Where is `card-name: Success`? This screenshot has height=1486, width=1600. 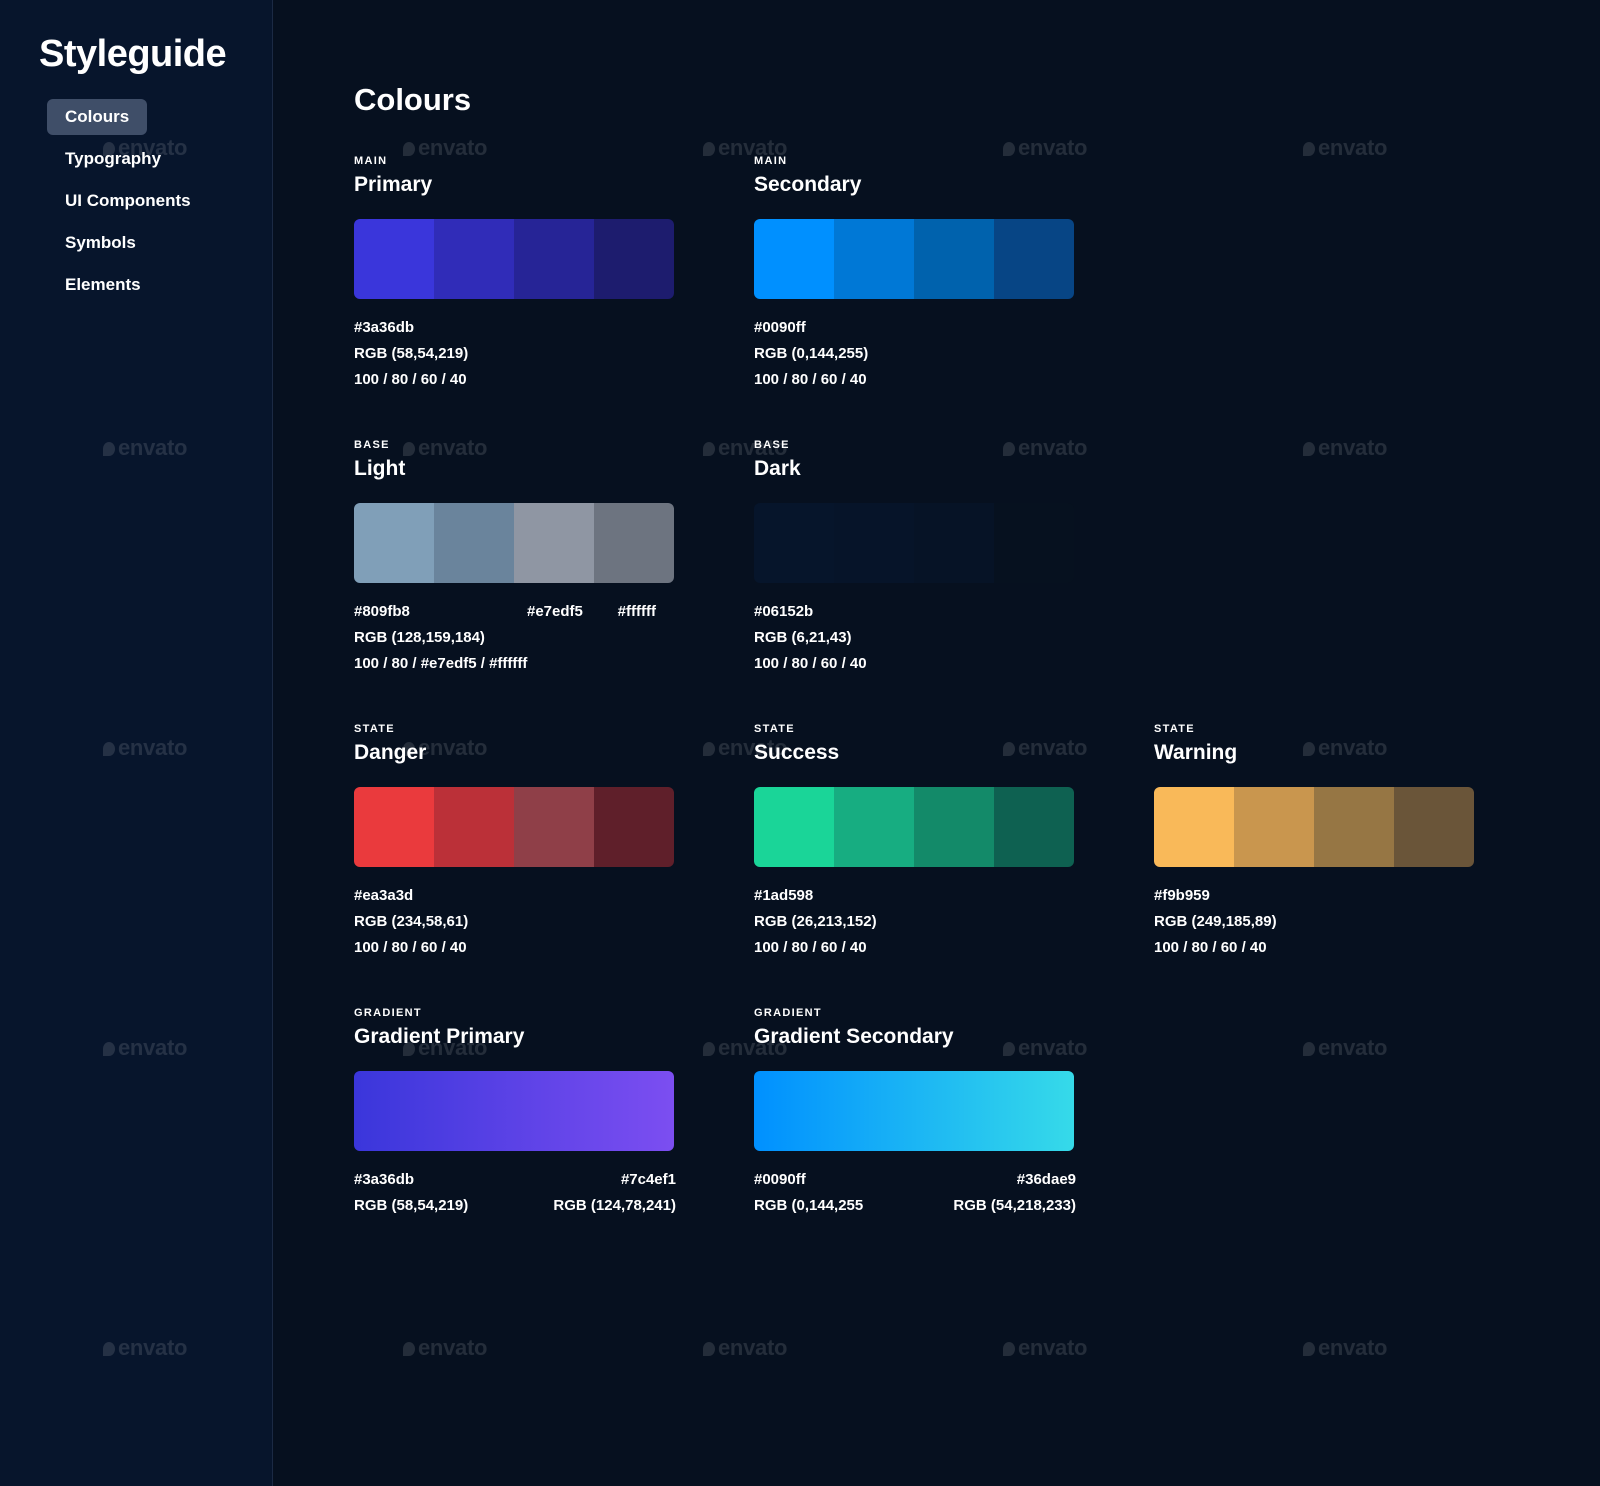
card-name: Success is located at coordinates (797, 752).